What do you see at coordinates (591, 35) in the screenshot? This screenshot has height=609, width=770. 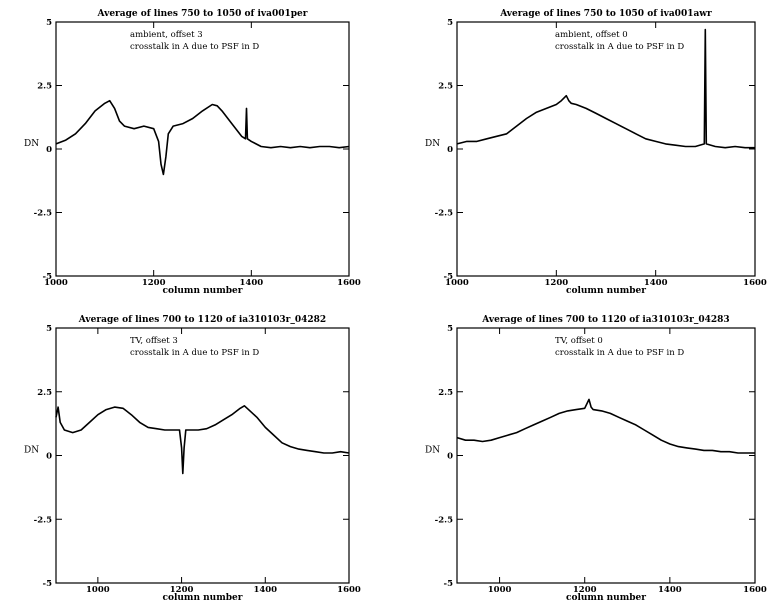 I see `annotation: ambient, offset 0` at bounding box center [591, 35].